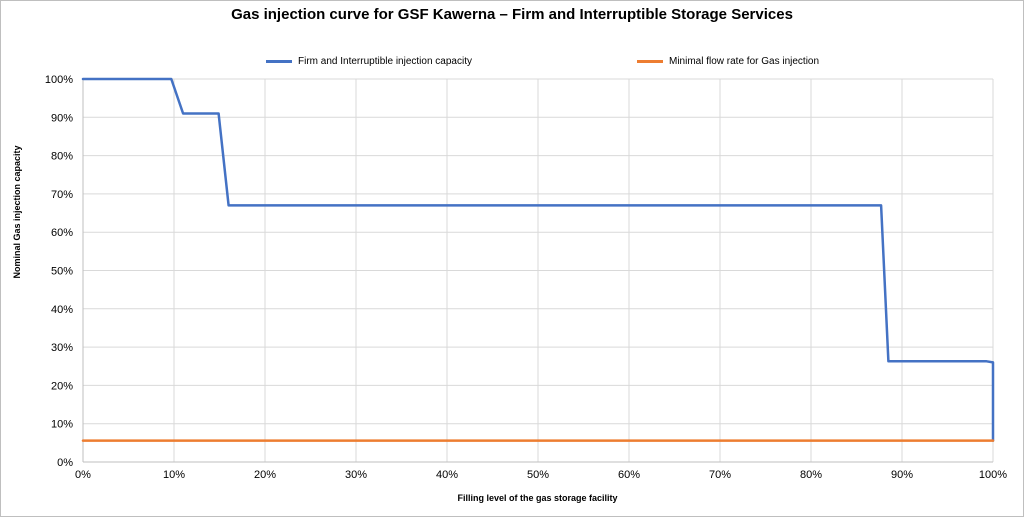  Describe the element at coordinates (62, 310) in the screenshot. I see `y-tick-label: 40%` at that location.